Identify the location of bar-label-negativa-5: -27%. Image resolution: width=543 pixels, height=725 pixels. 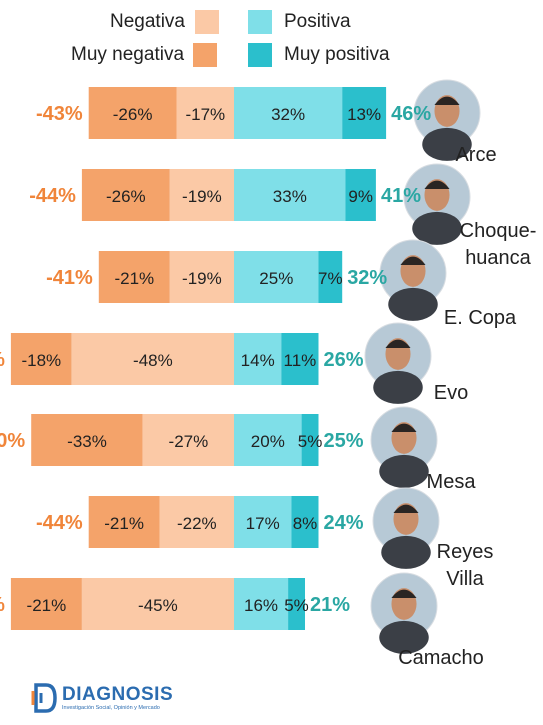
(189, 441).